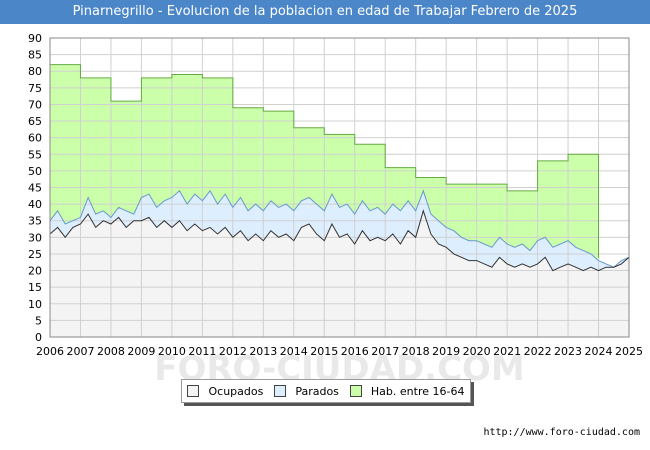  I want to click on legend-label-hab: Hab. entre 16-64, so click(417, 391).